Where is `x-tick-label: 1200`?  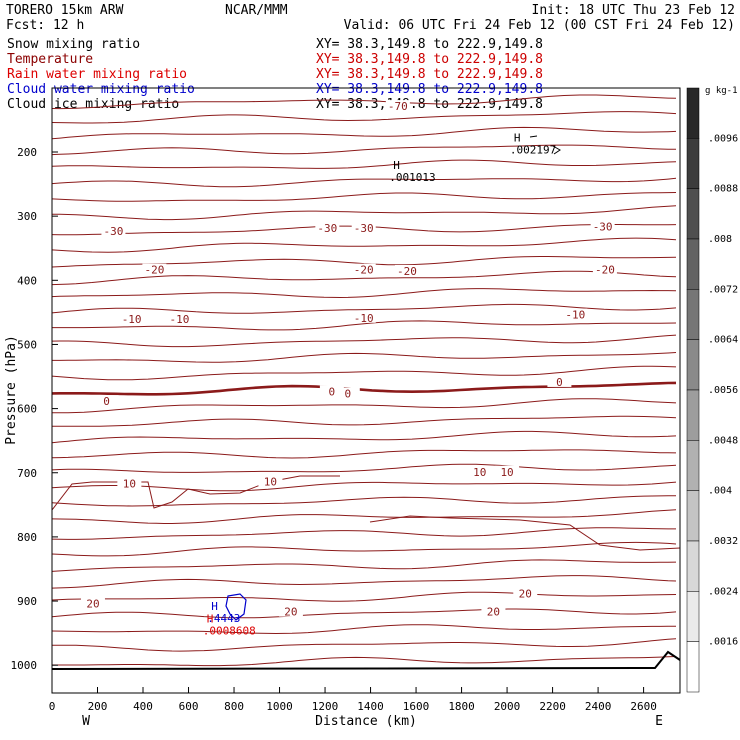
x-tick-label: 1200 is located at coordinates (325, 706).